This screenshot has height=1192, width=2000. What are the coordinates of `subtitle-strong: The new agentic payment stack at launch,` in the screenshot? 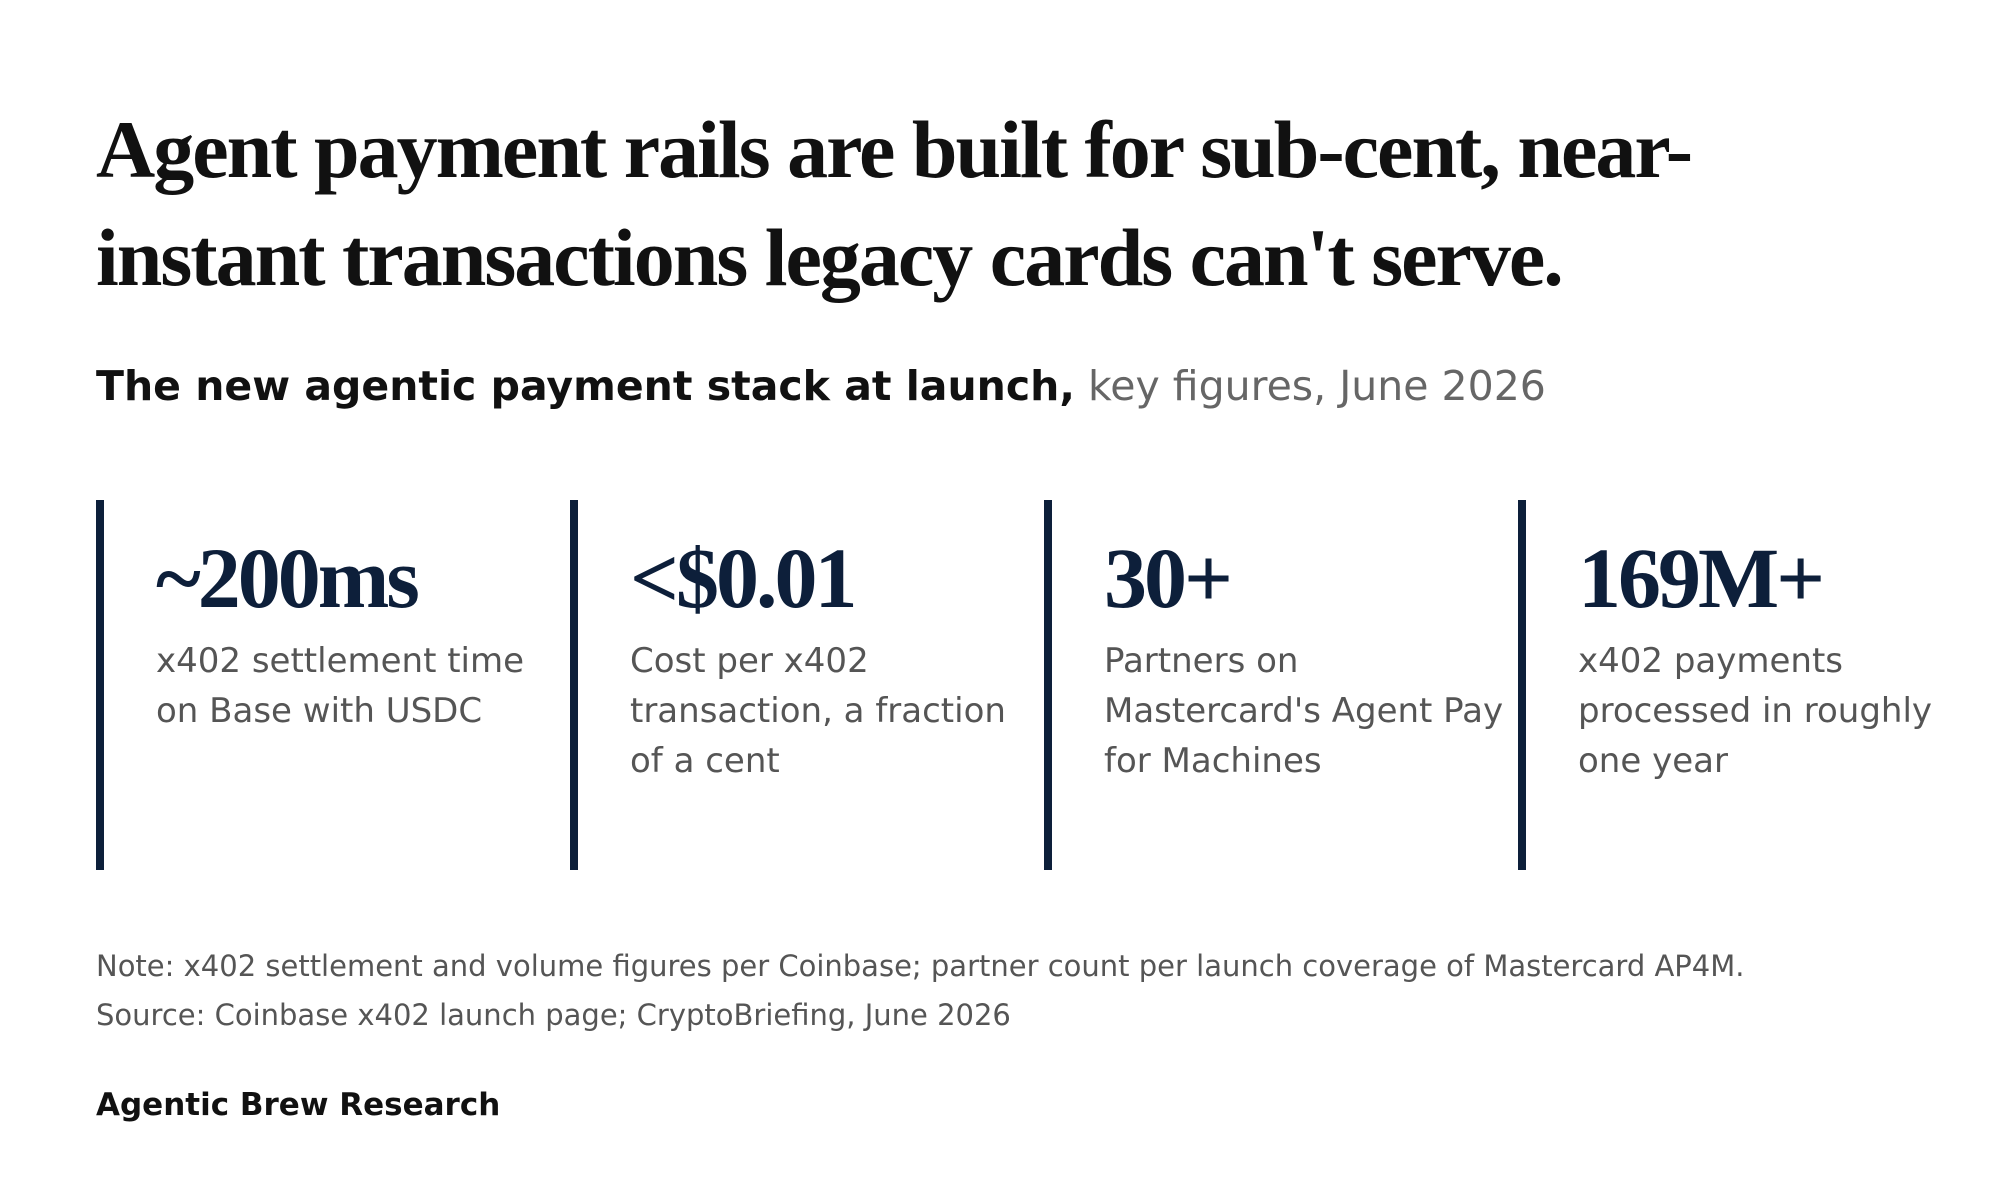 It's located at (585, 386).